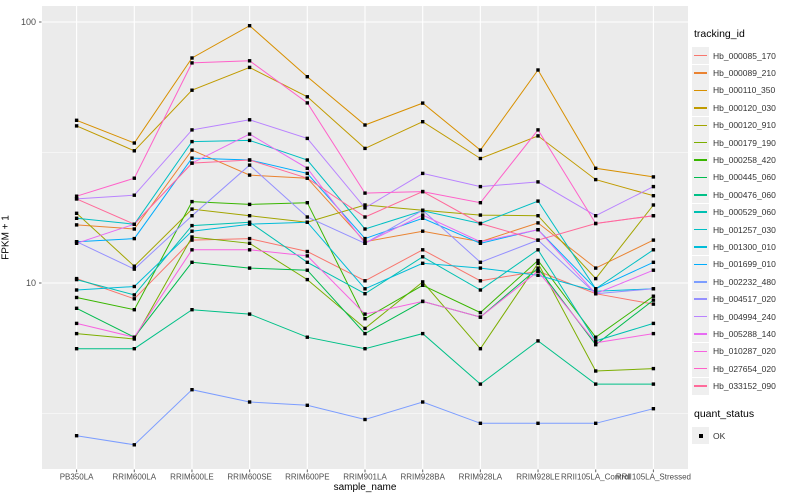 This screenshot has height=500, width=800. Describe the element at coordinates (745, 90) in the screenshot. I see `legend-item-Hb_000110_350: Hb_000110_350` at that location.